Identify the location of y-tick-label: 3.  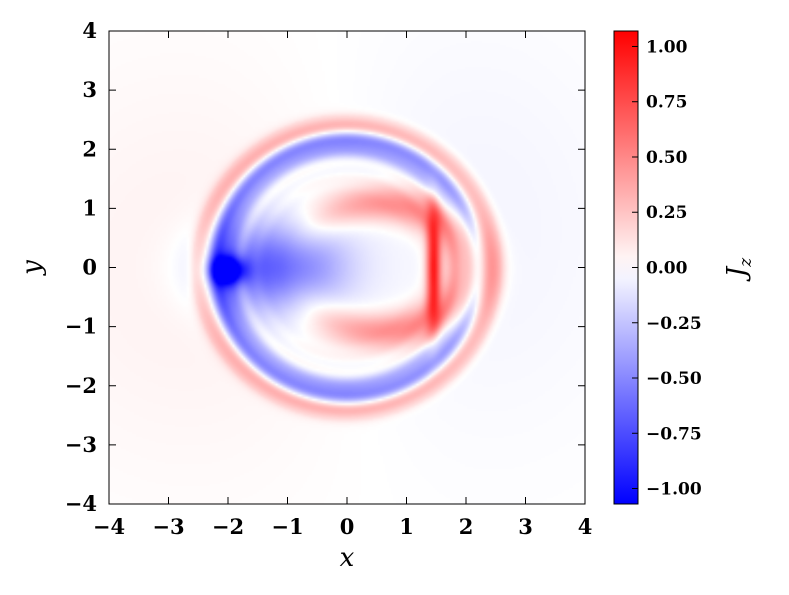
(89, 89).